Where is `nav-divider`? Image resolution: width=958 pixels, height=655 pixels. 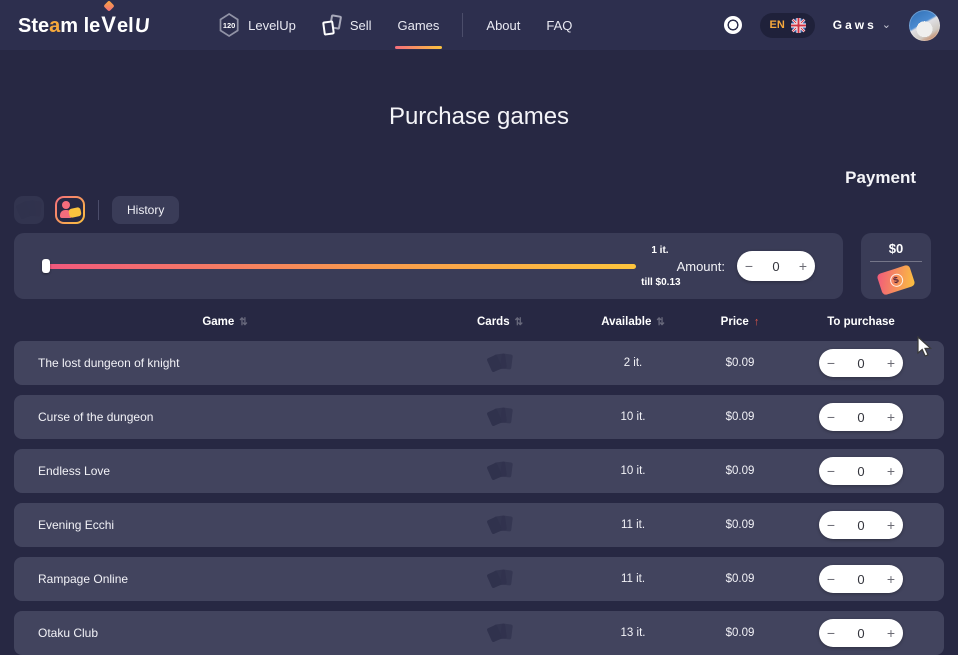 nav-divider is located at coordinates (463, 25).